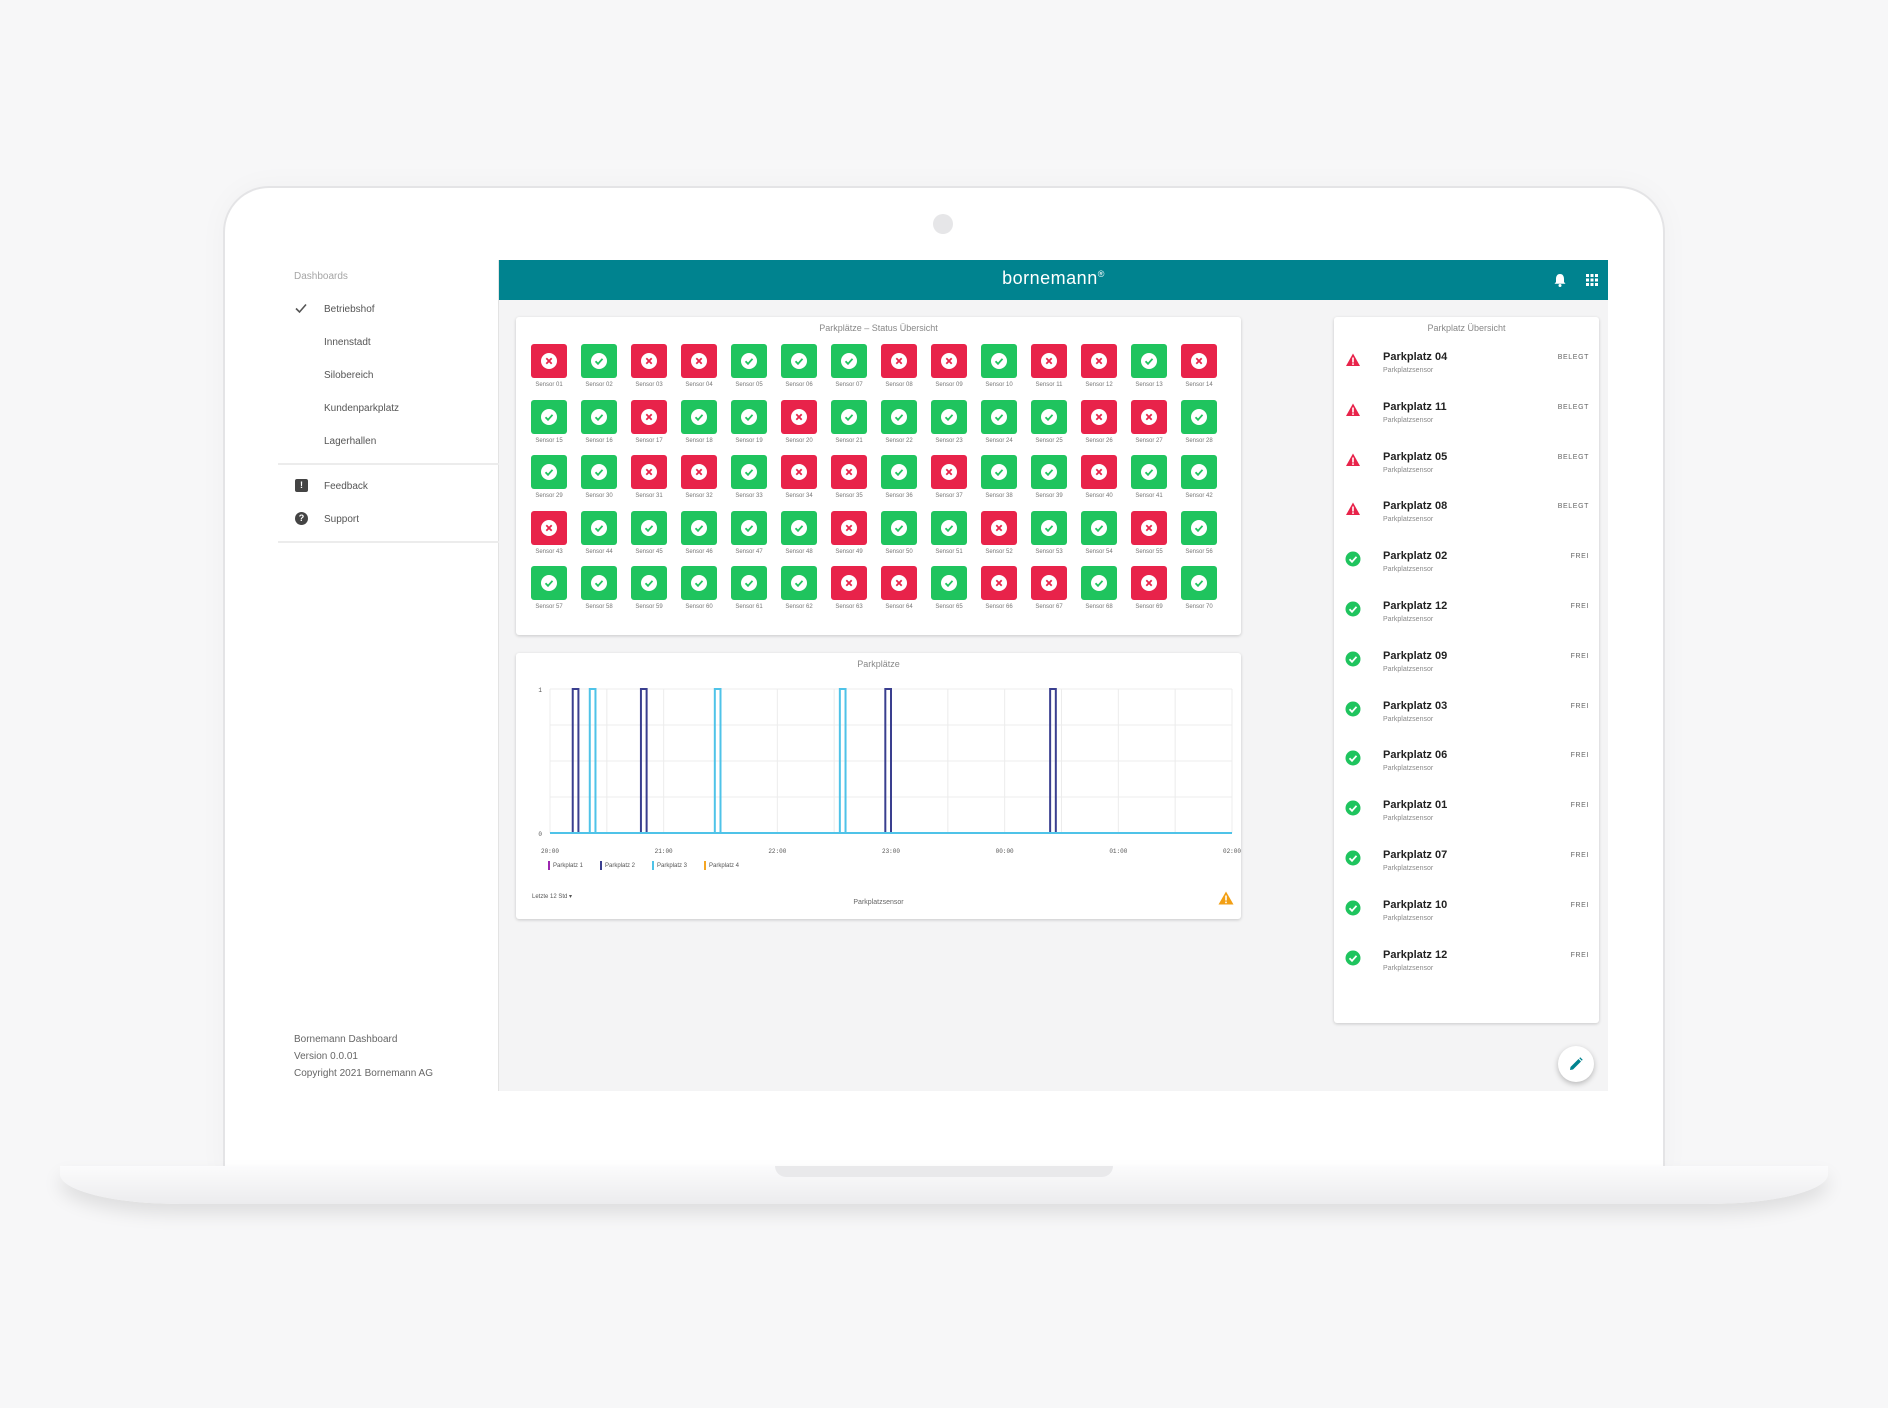  Describe the element at coordinates (1466, 568) in the screenshot. I see `parking-overview-row: Parkplatz 02 Parkplatzsensor FREI` at that location.